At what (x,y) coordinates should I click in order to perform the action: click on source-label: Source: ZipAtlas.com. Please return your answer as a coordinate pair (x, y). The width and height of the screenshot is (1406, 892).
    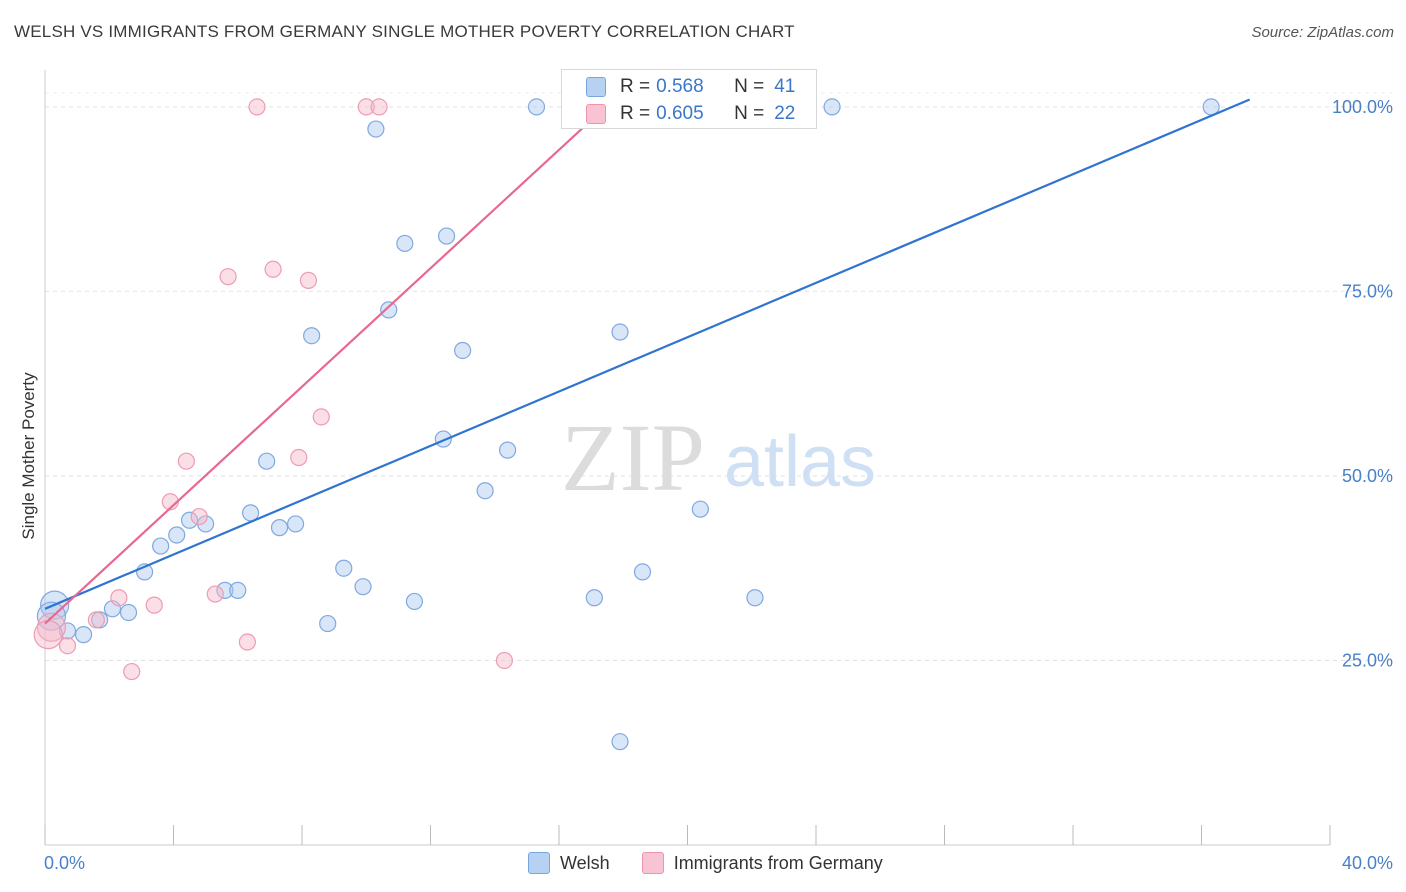
    Looking at the image, I should click on (1322, 32).